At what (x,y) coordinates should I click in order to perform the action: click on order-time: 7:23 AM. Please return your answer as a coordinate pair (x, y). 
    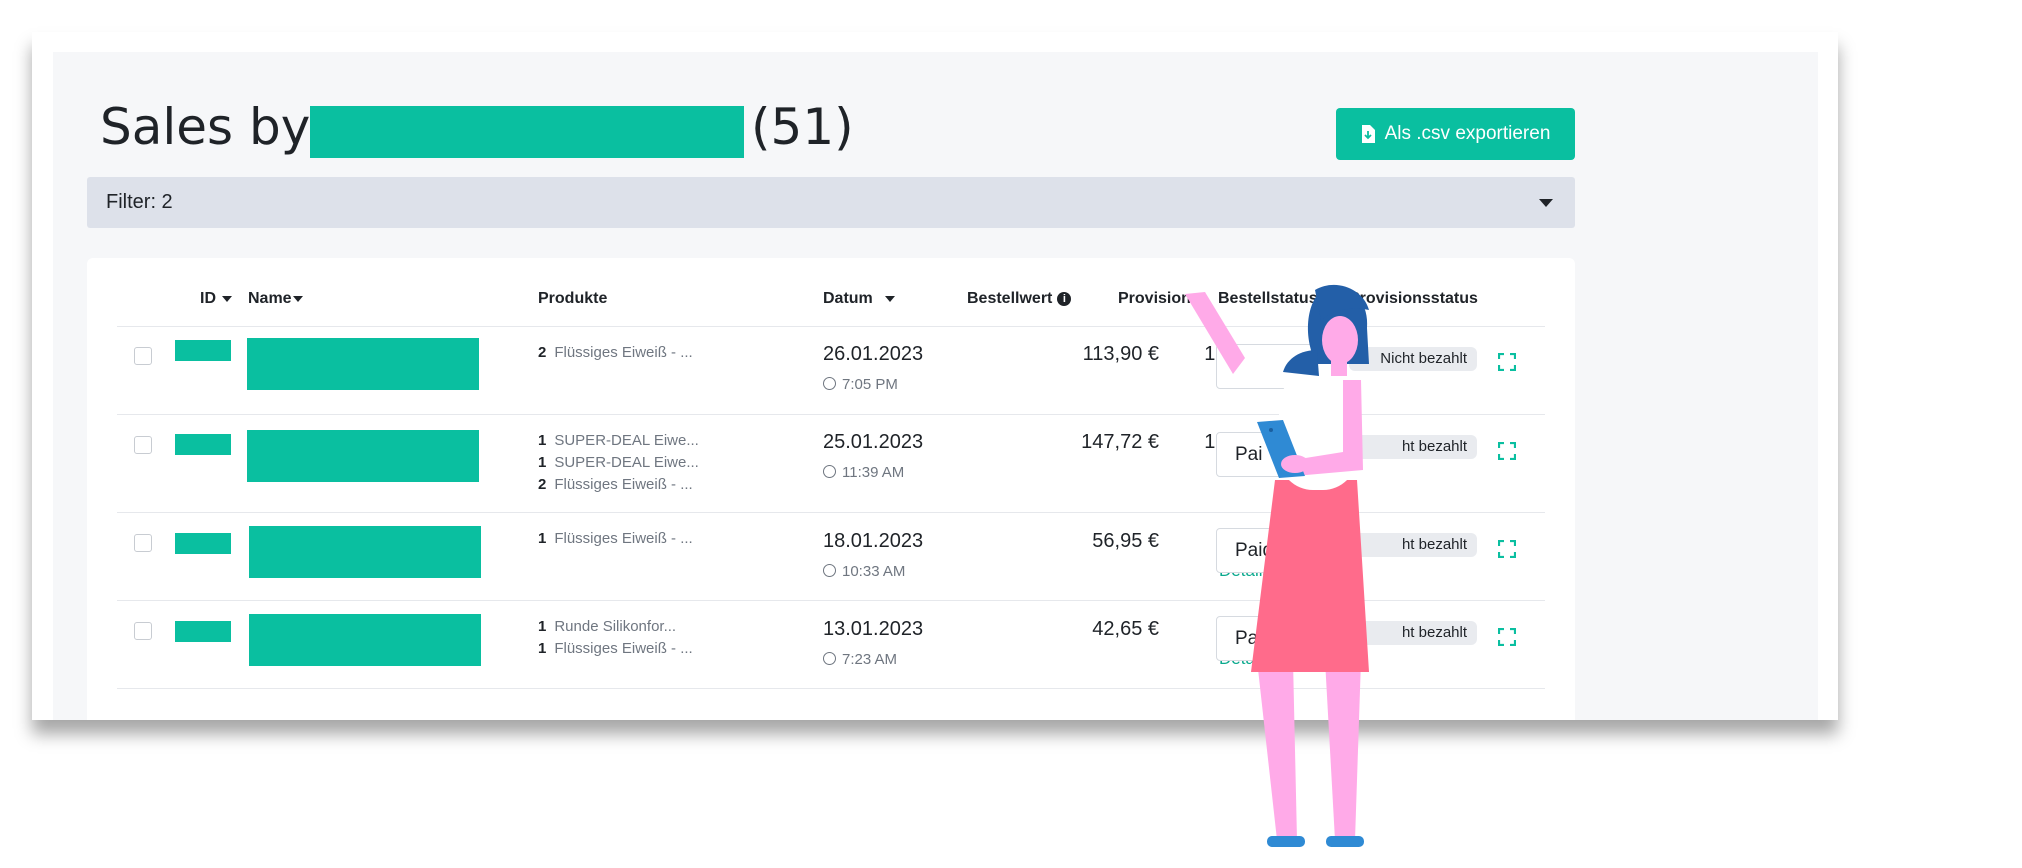
    Looking at the image, I should click on (860, 659).